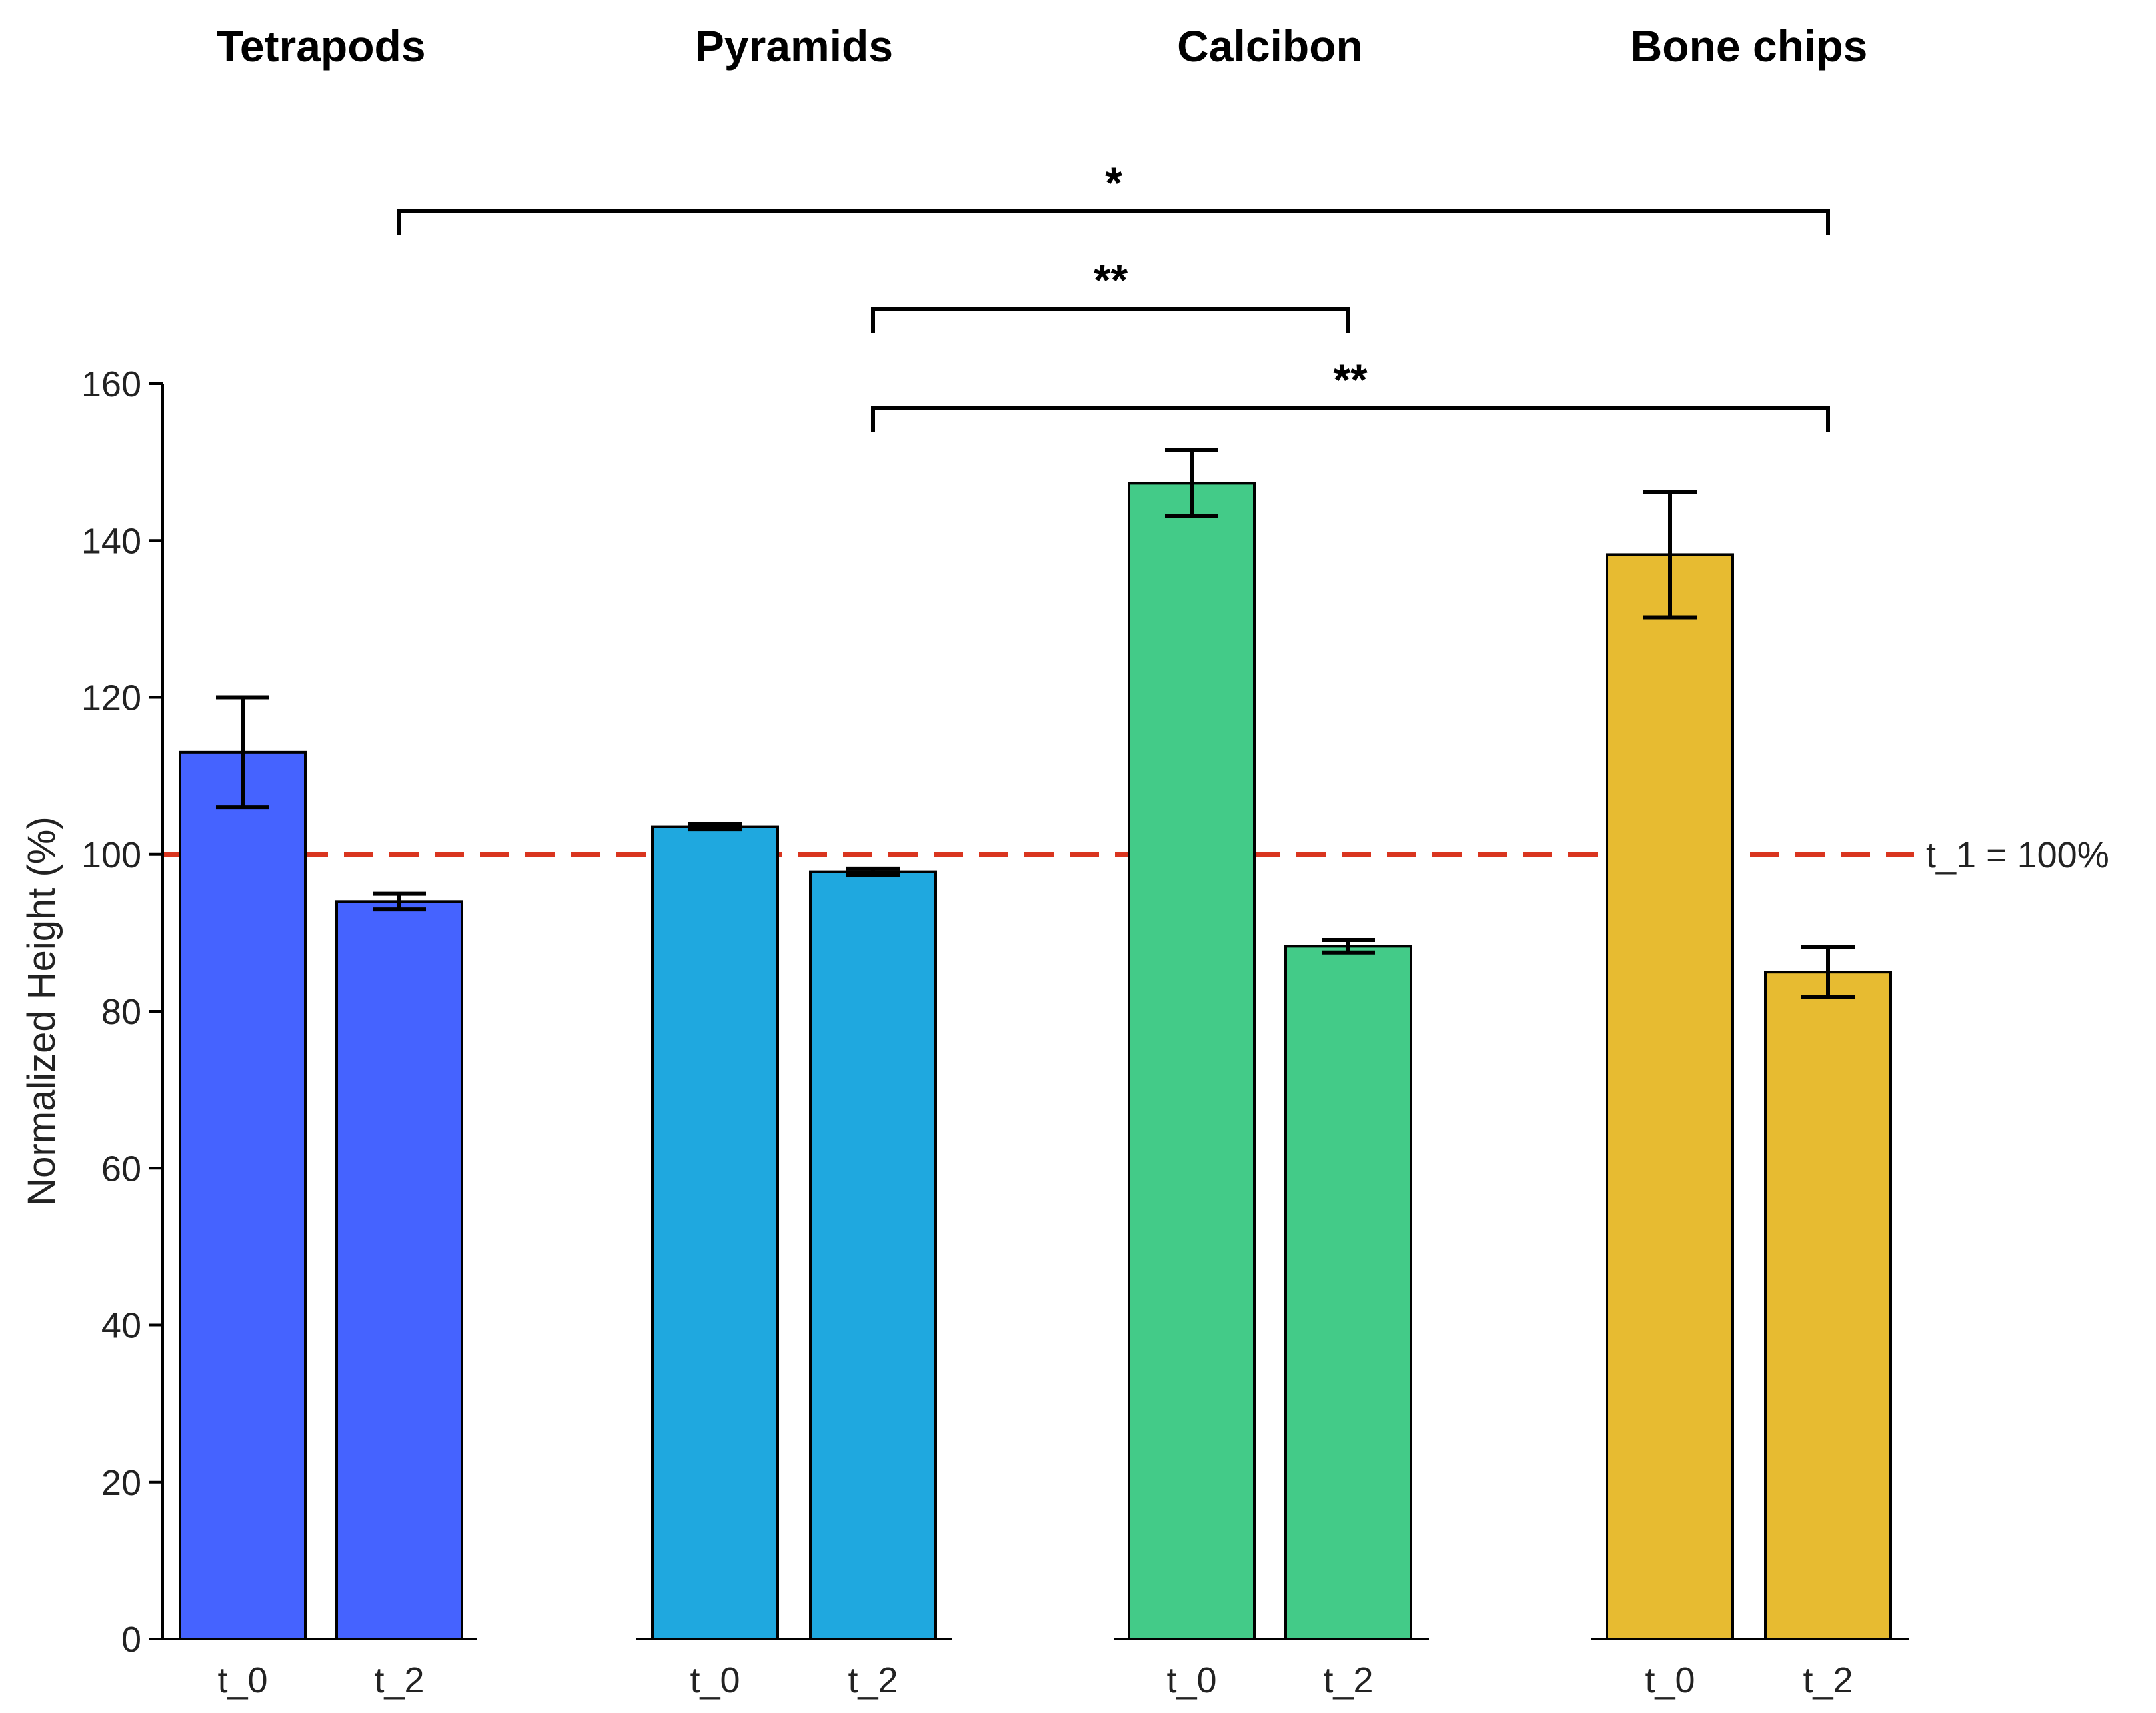 The image size is (2156, 1713). Describe the element at coordinates (1192, 1061) in the screenshot. I see `bar-calcibon-t0` at that location.